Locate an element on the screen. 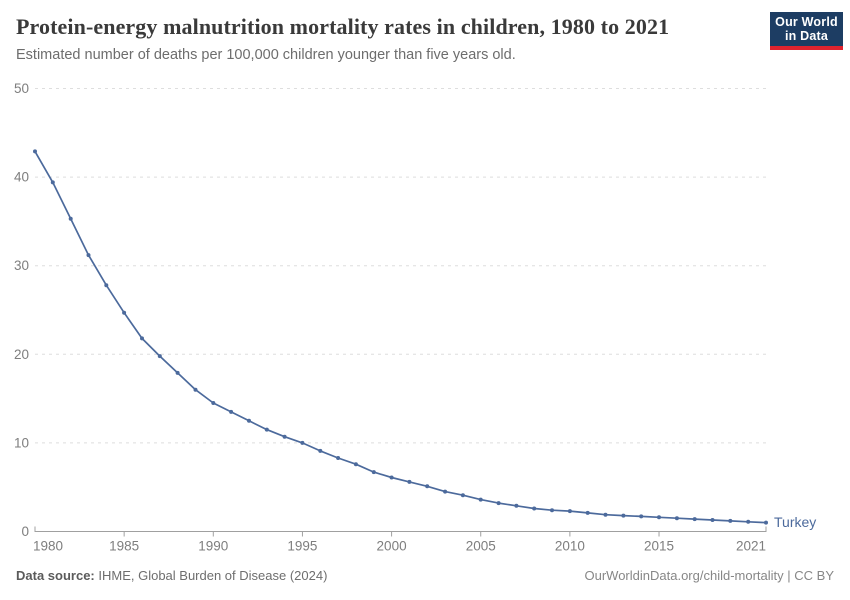 The width and height of the screenshot is (850, 600). data-source-label: Data source: is located at coordinates (55, 575).